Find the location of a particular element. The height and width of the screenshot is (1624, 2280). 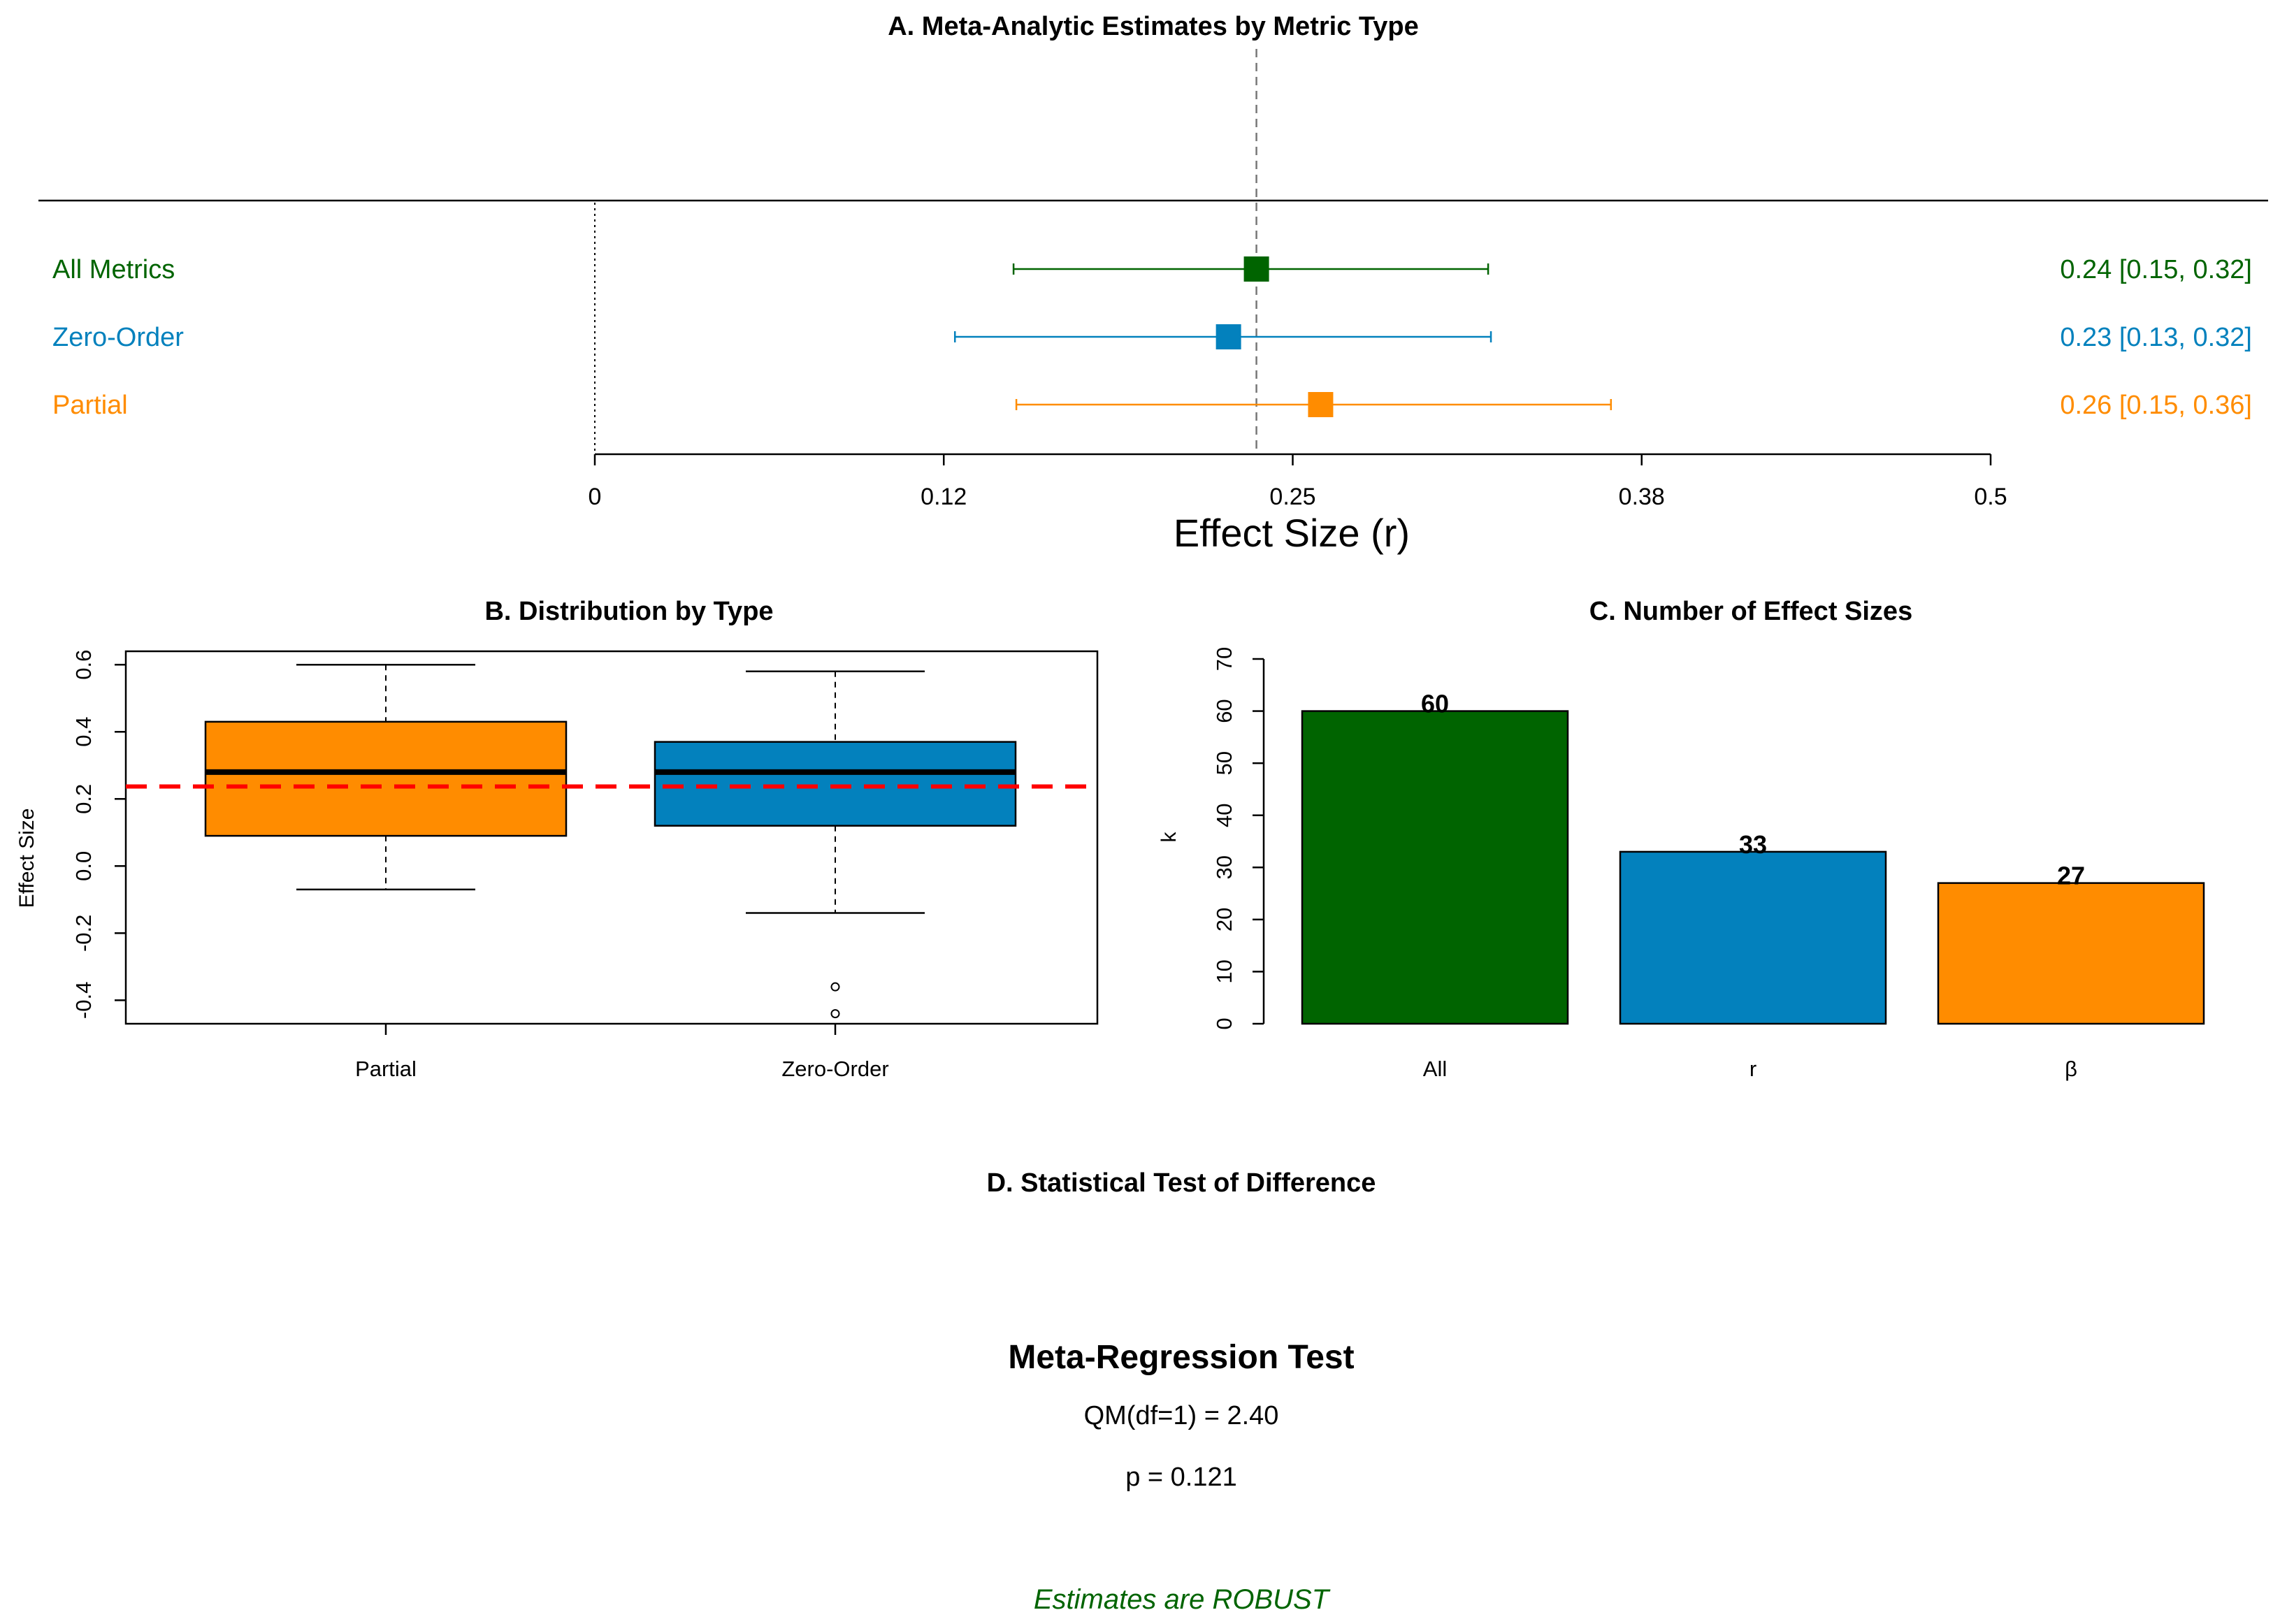

x-tick-label: Partial is located at coordinates (386, 1069).